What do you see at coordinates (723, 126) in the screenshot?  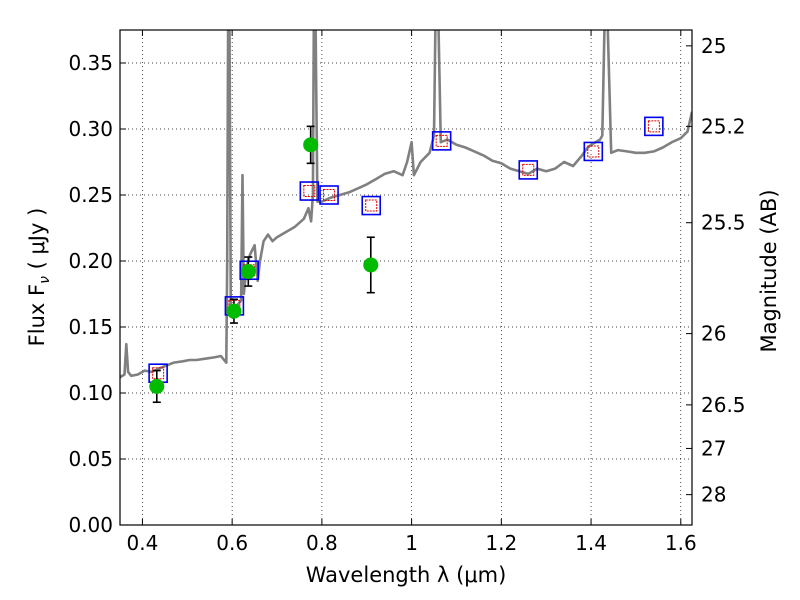 I see `right-tick-label: 25.2` at bounding box center [723, 126].